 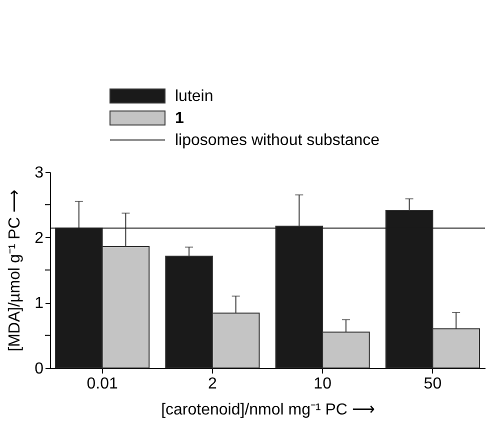 What do you see at coordinates (39, 173) in the screenshot?
I see `y-tick-label: 3` at bounding box center [39, 173].